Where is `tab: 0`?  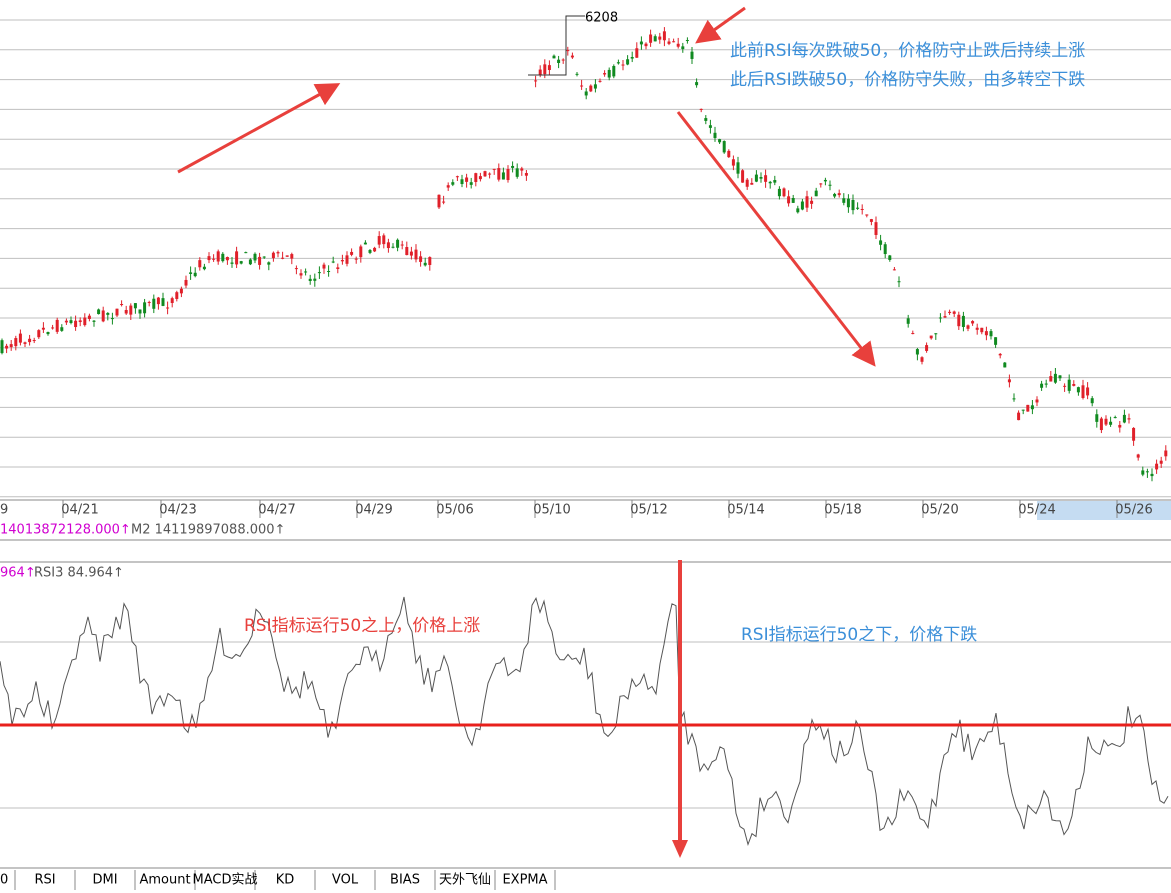 tab: 0 is located at coordinates (4, 880).